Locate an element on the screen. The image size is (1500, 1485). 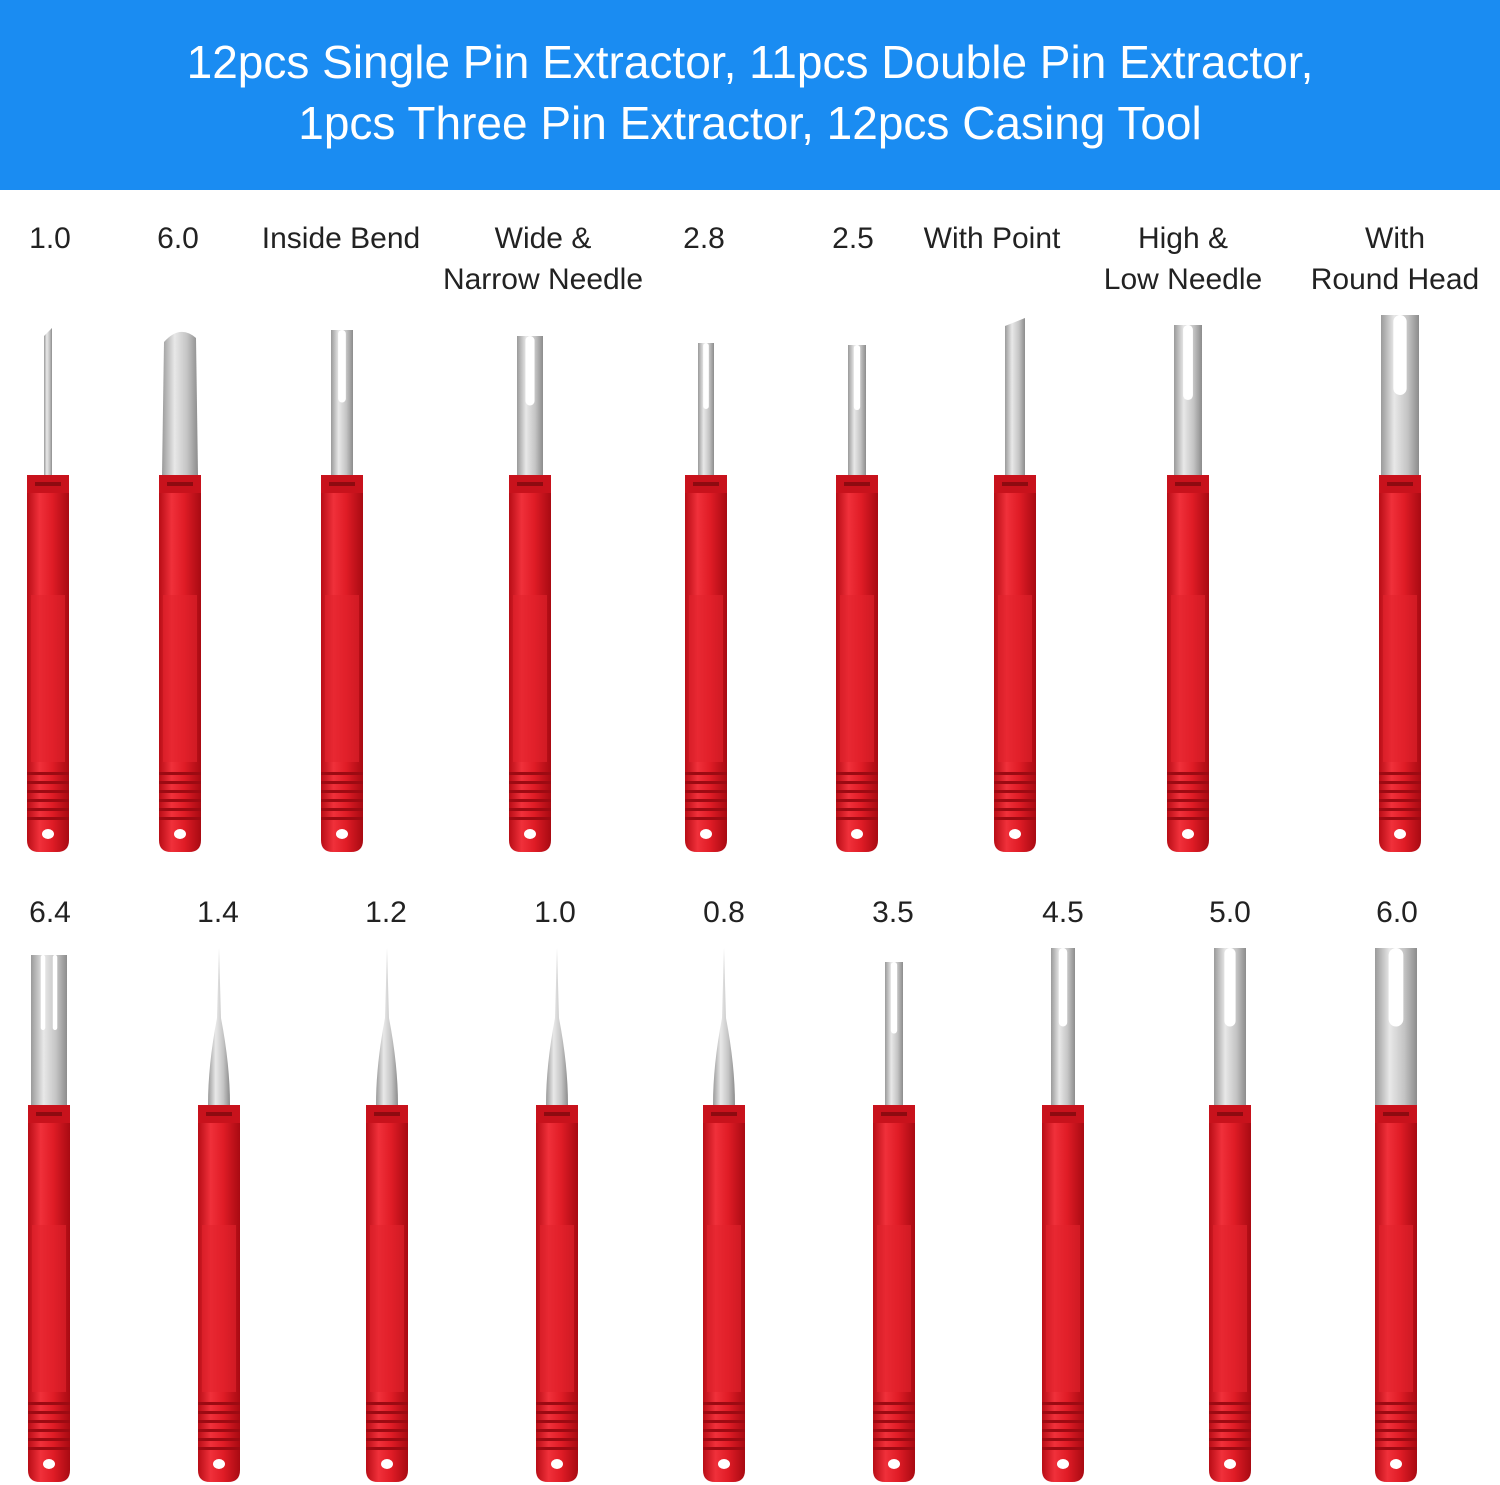
tool-label: 2.5 is located at coordinates (853, 238).